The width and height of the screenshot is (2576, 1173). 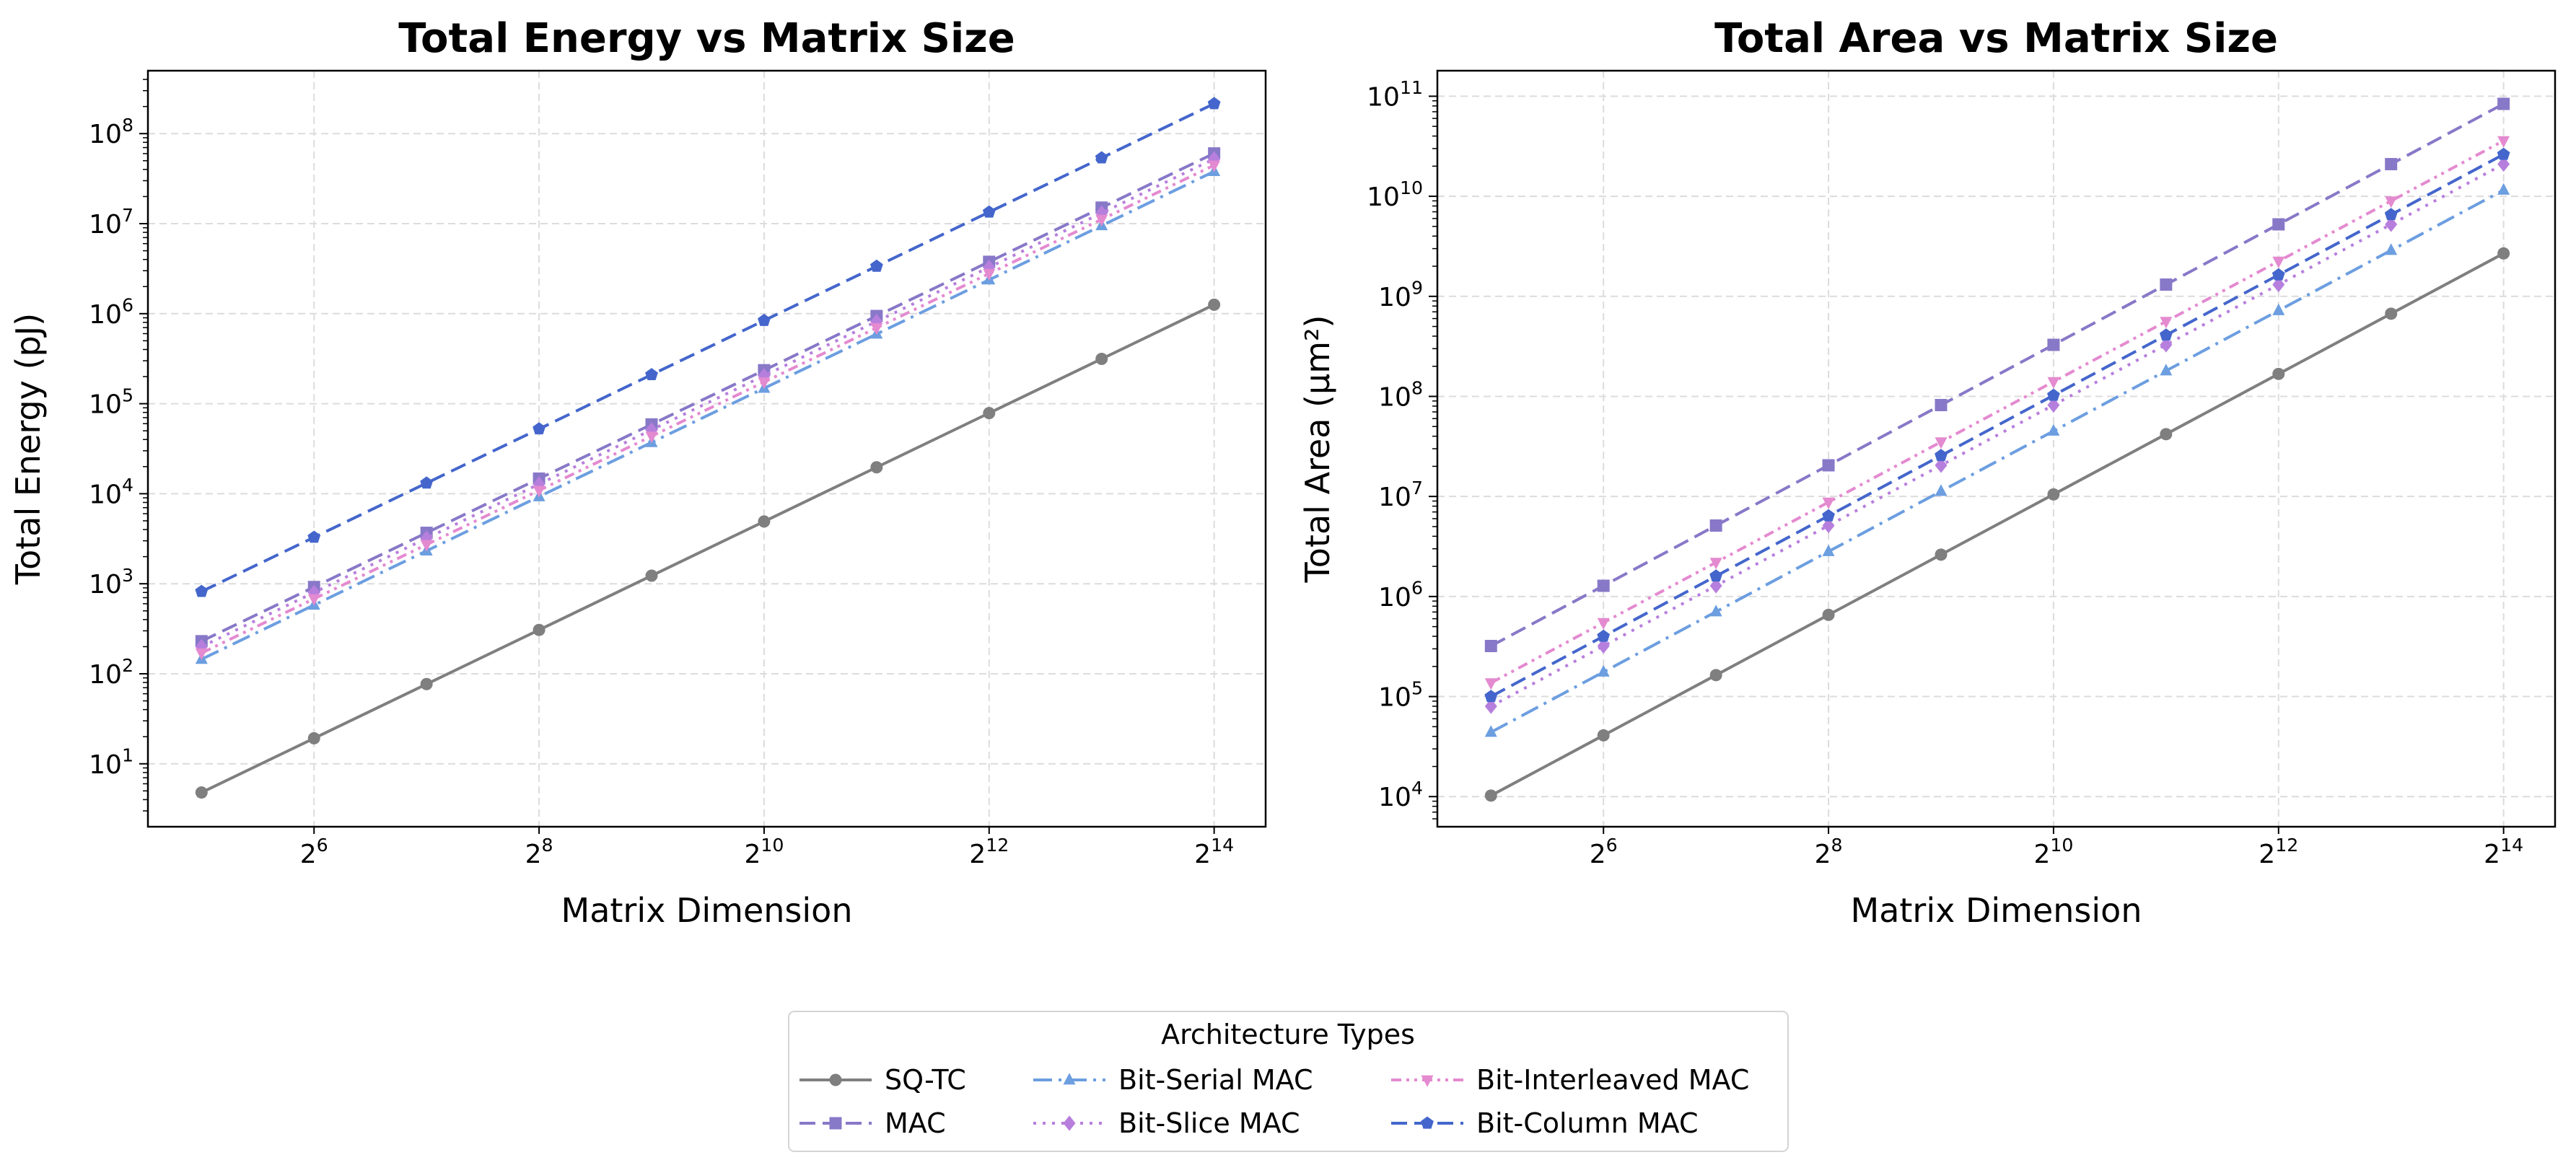 I want to click on y-tick-label: 105, so click(x=111, y=402).